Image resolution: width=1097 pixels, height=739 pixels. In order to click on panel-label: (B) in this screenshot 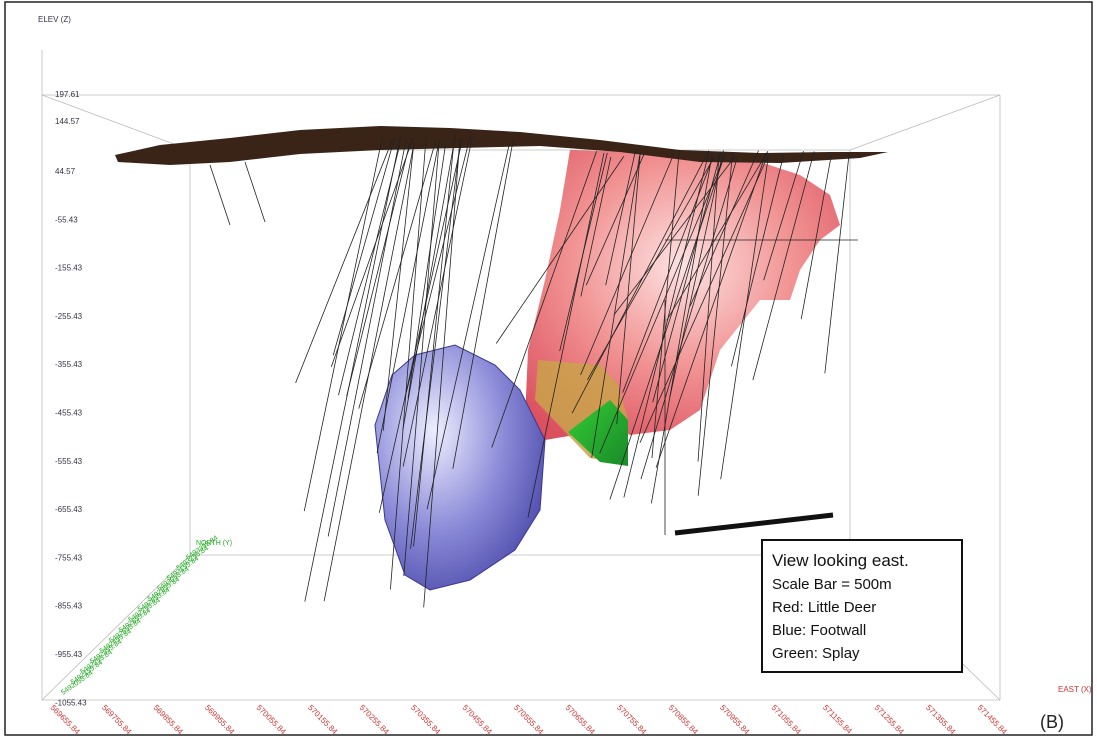, I will do `click(1052, 722)`.